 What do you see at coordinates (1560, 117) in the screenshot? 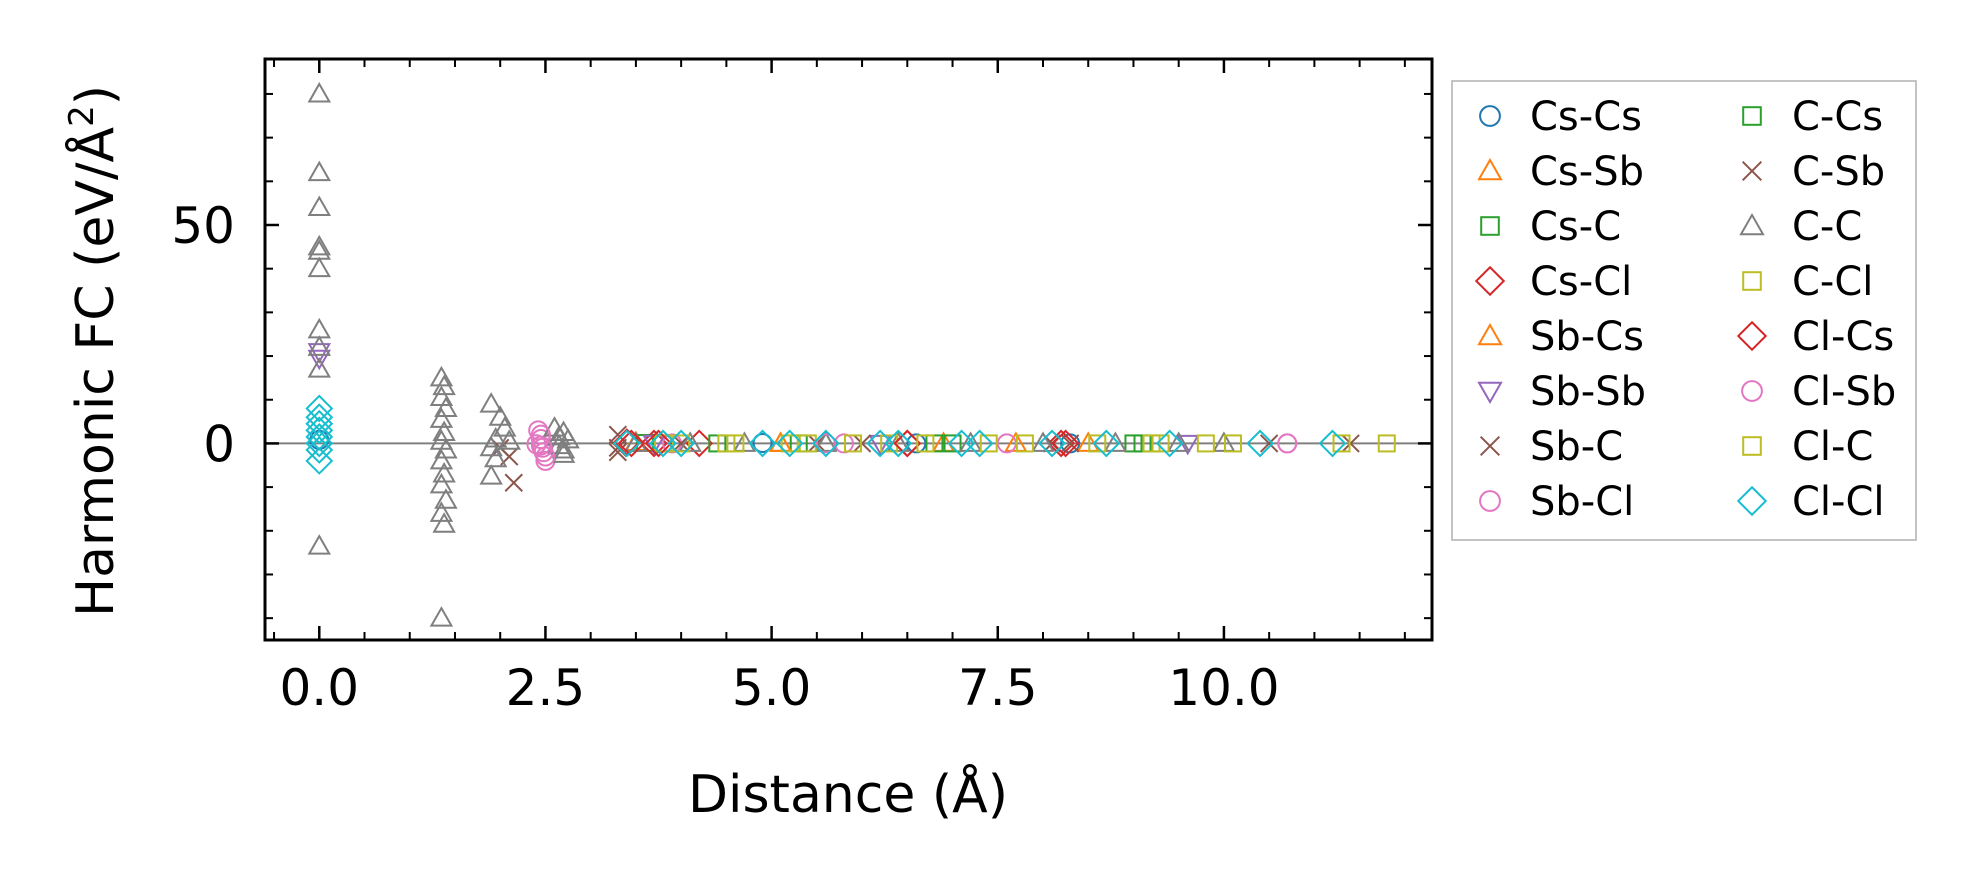
I see `legend-item-cs-cs: Cs-Cs` at bounding box center [1560, 117].